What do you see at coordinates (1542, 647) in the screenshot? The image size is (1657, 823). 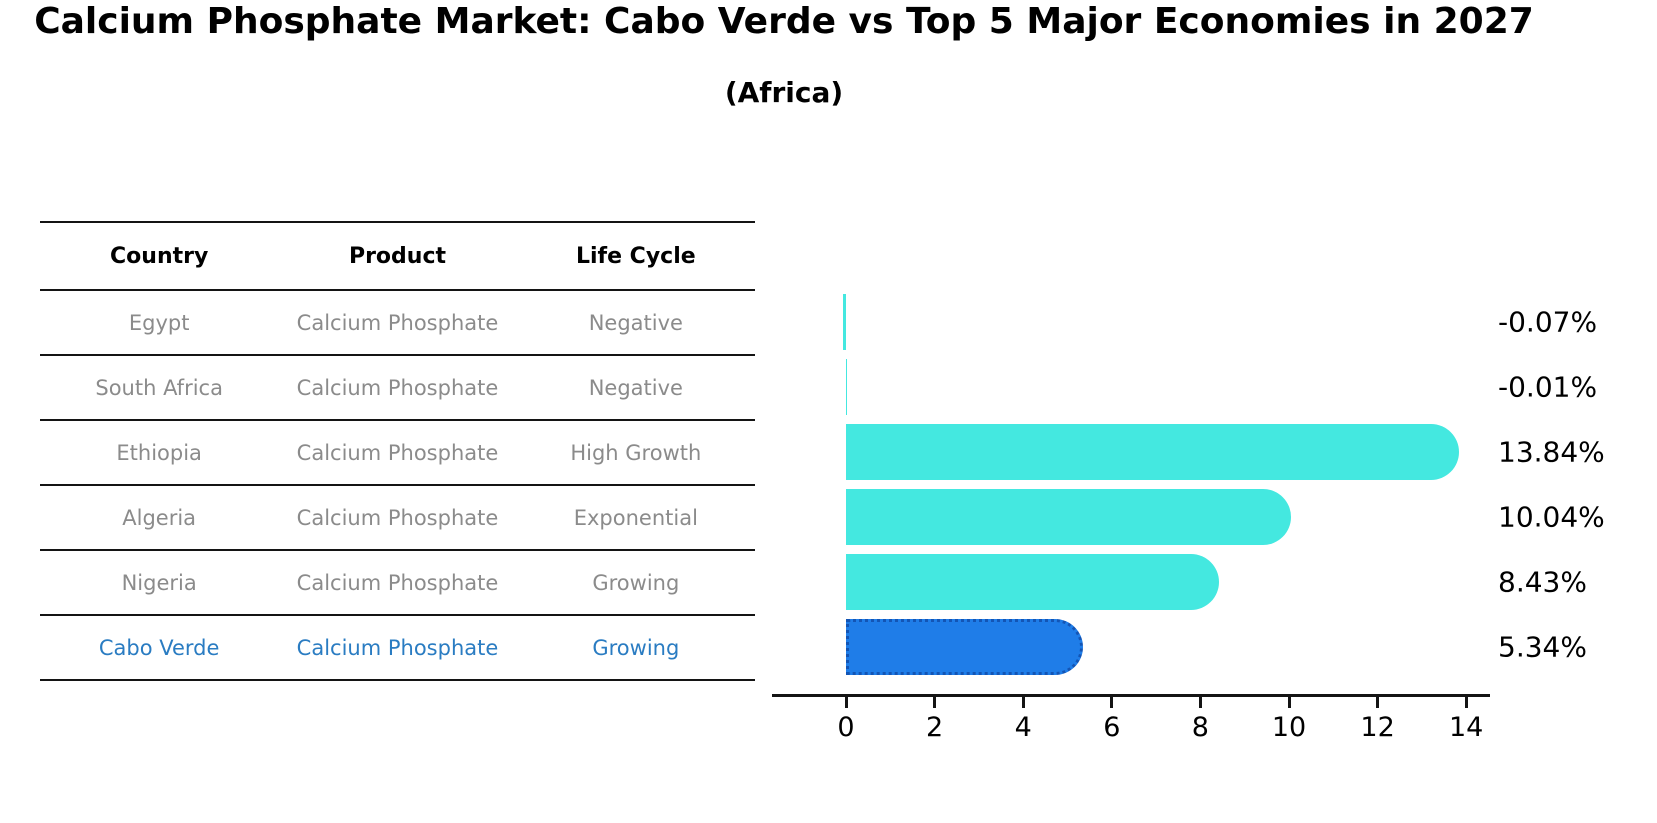 I see `value-label-cabo-verde: 5.34%` at bounding box center [1542, 647].